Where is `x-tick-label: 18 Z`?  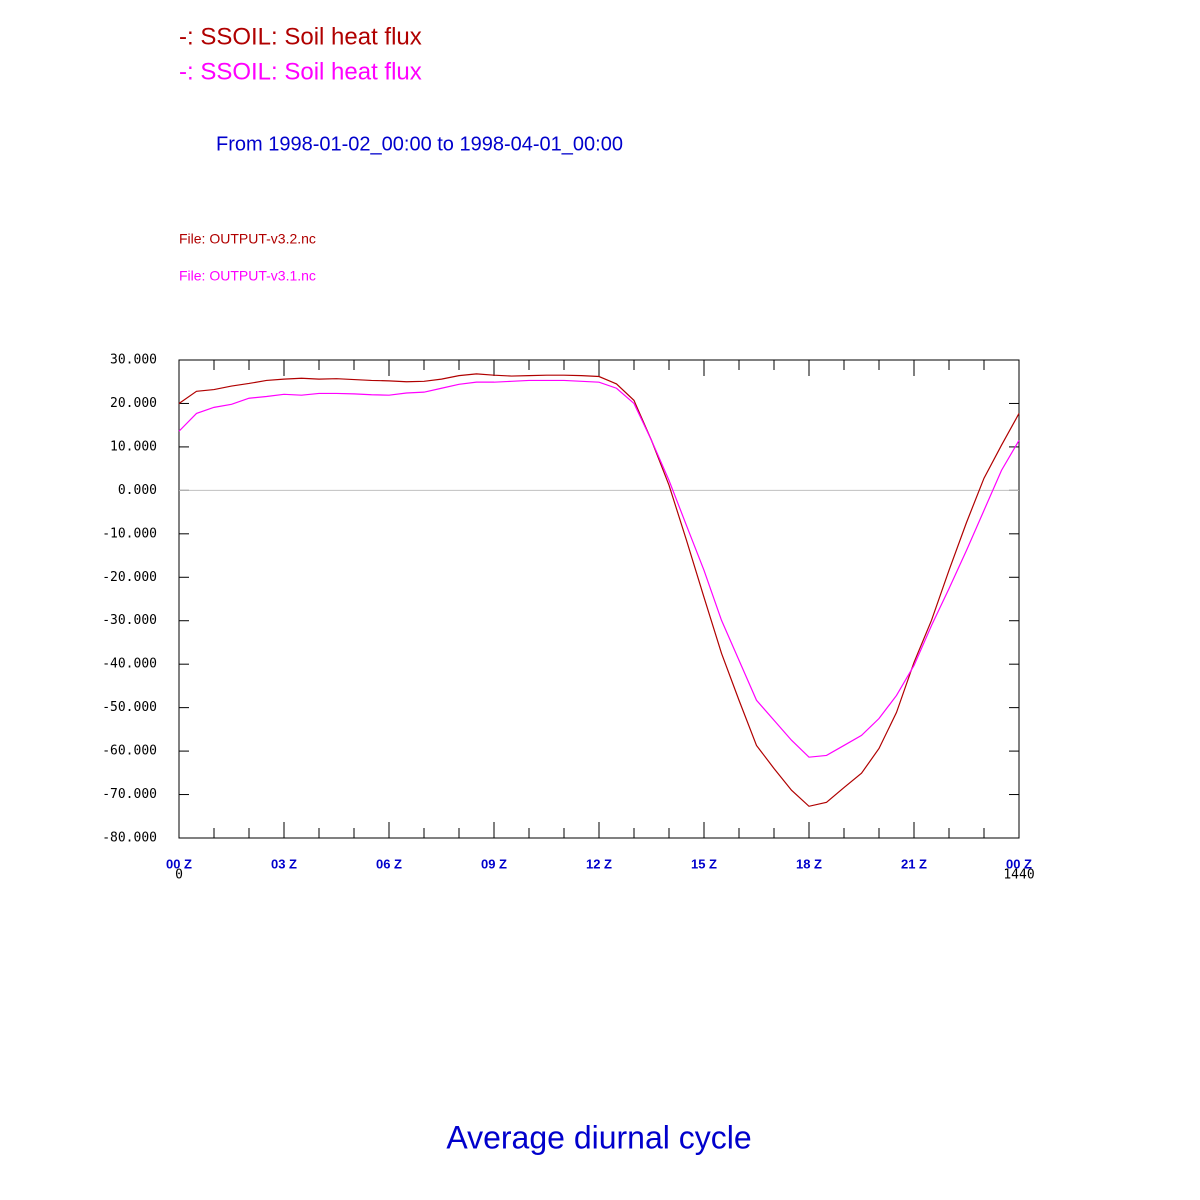
x-tick-label: 18 Z is located at coordinates (809, 863).